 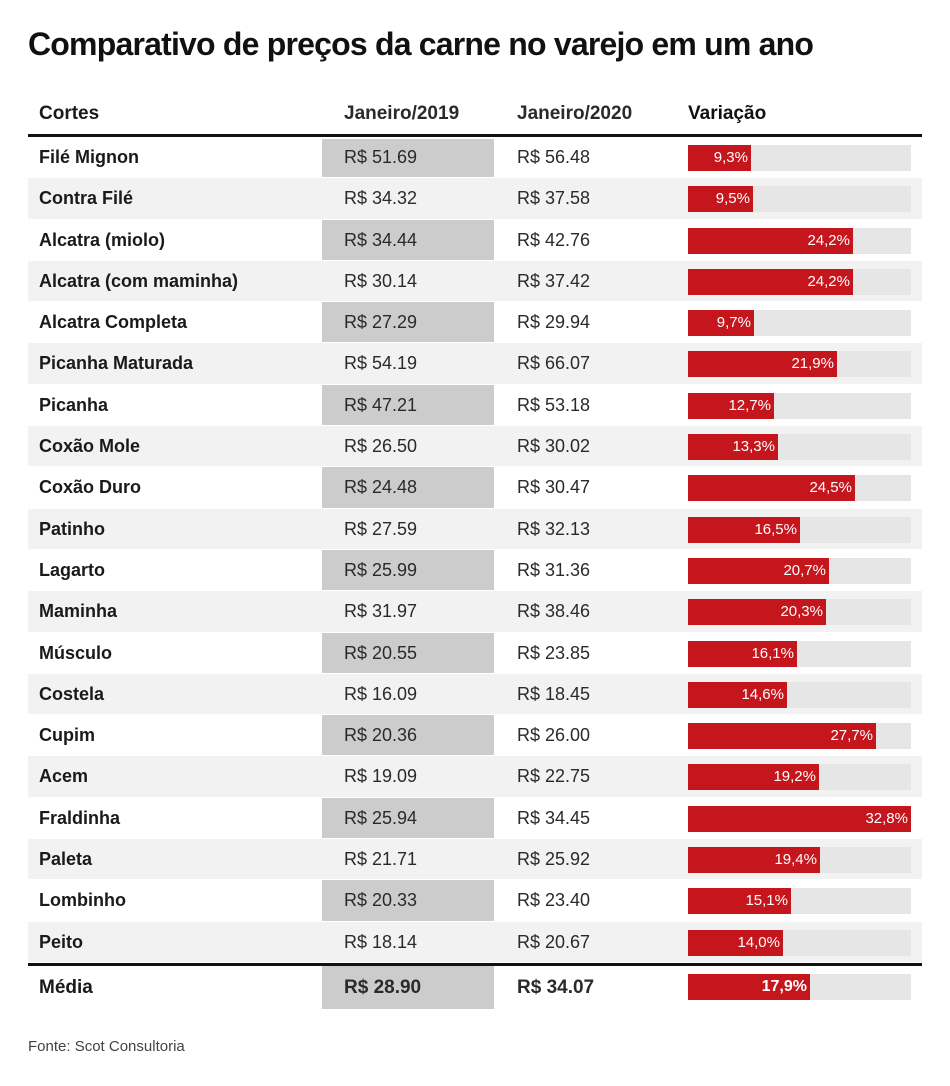 I want to click on price-jan2020: R$ 26.00, so click(x=554, y=735).